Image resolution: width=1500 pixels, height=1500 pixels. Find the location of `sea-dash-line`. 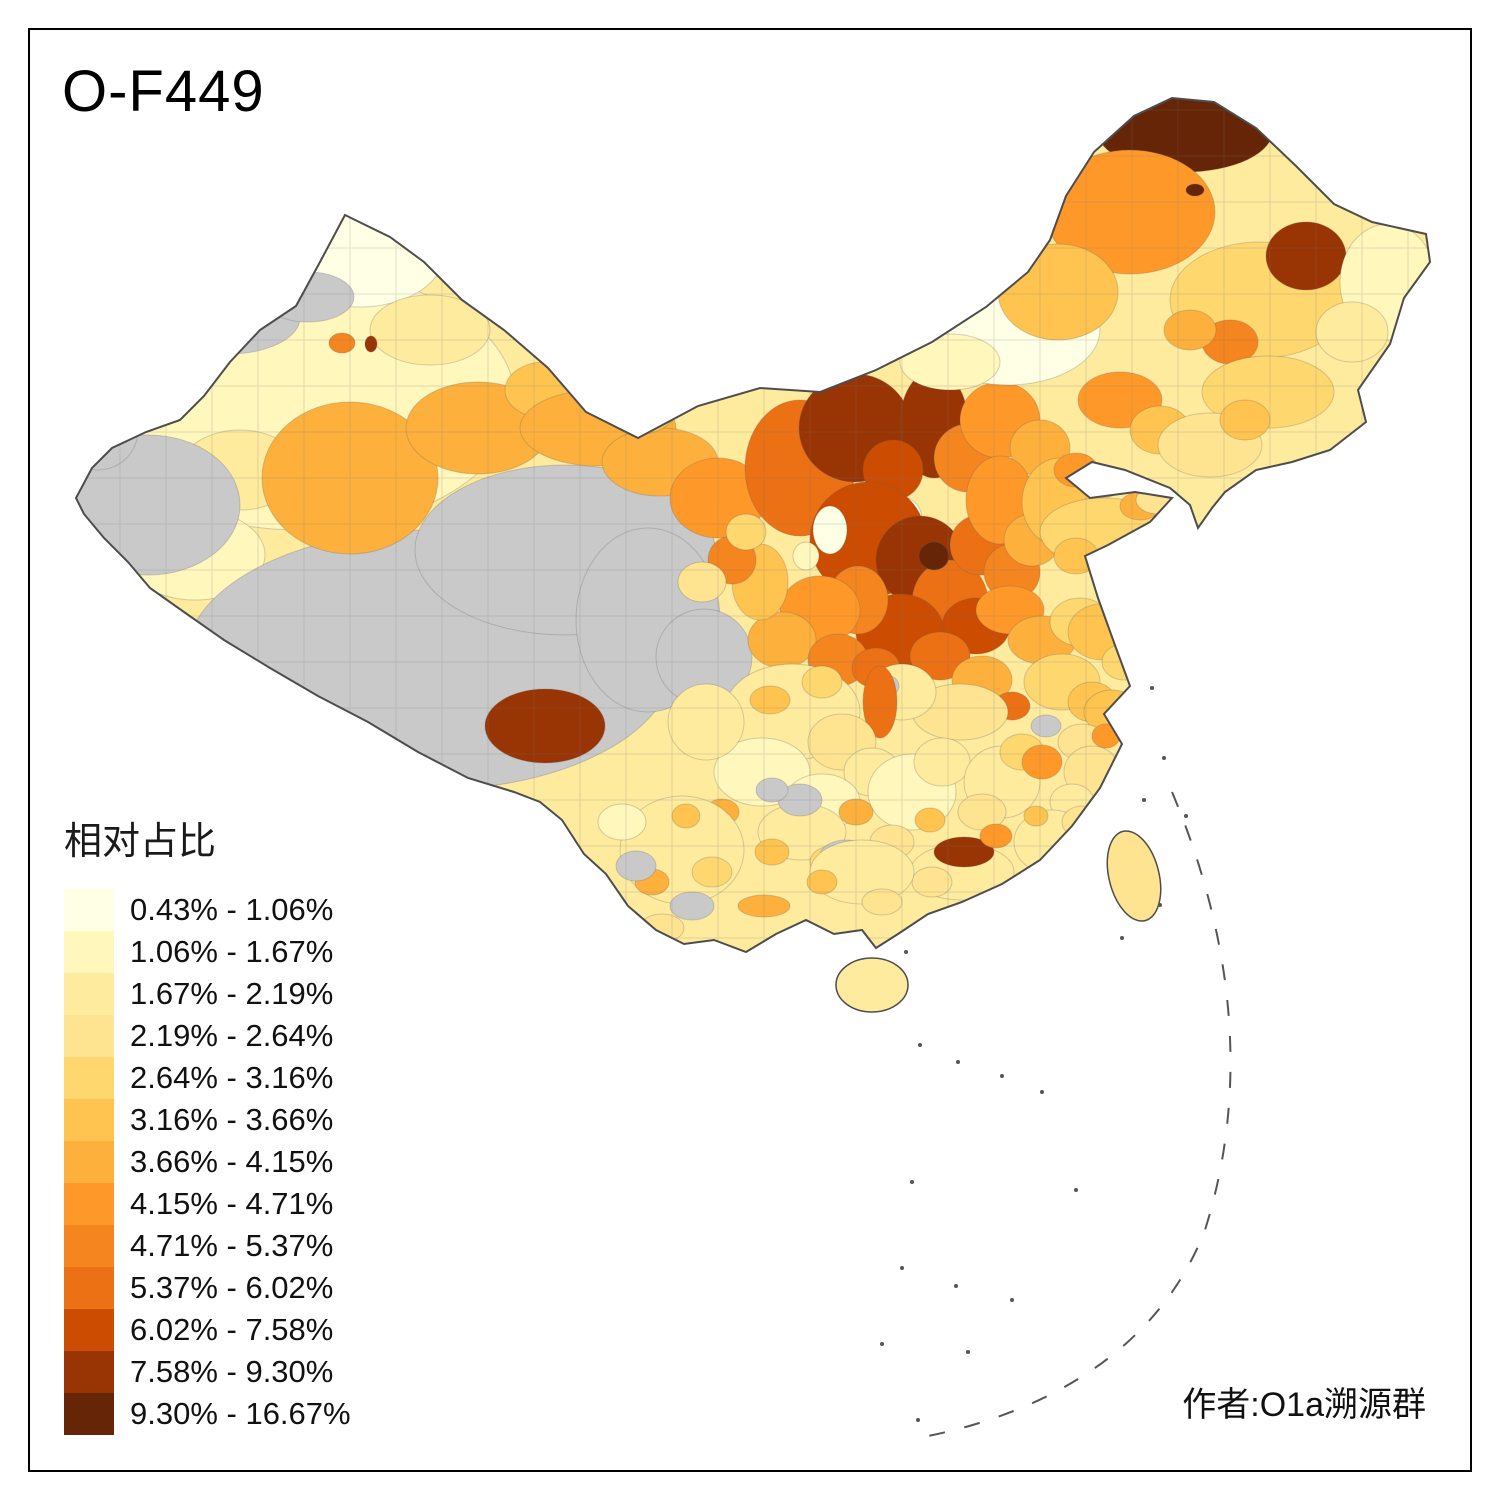

sea-dash-line is located at coordinates (1074, 1115).